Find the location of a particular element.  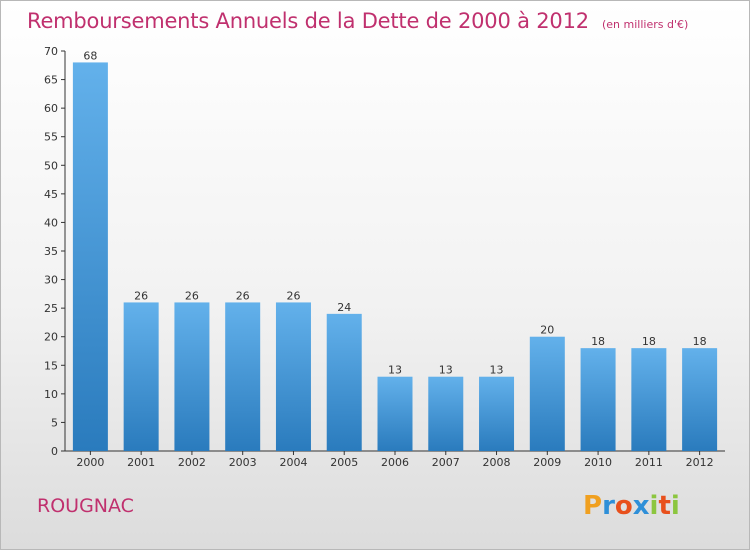

bar-value-label: 20 is located at coordinates (547, 330).